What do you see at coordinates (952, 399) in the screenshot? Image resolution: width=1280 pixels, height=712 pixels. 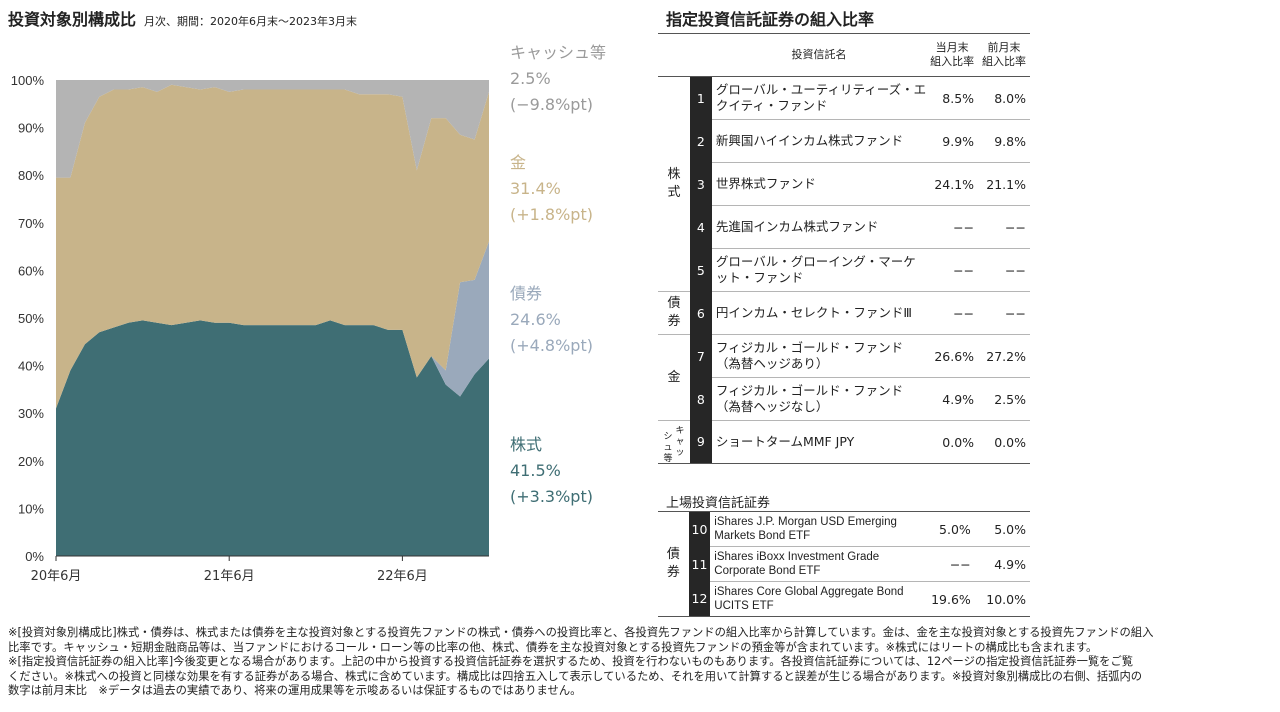 I see `fund-current: 4.9%` at bounding box center [952, 399].